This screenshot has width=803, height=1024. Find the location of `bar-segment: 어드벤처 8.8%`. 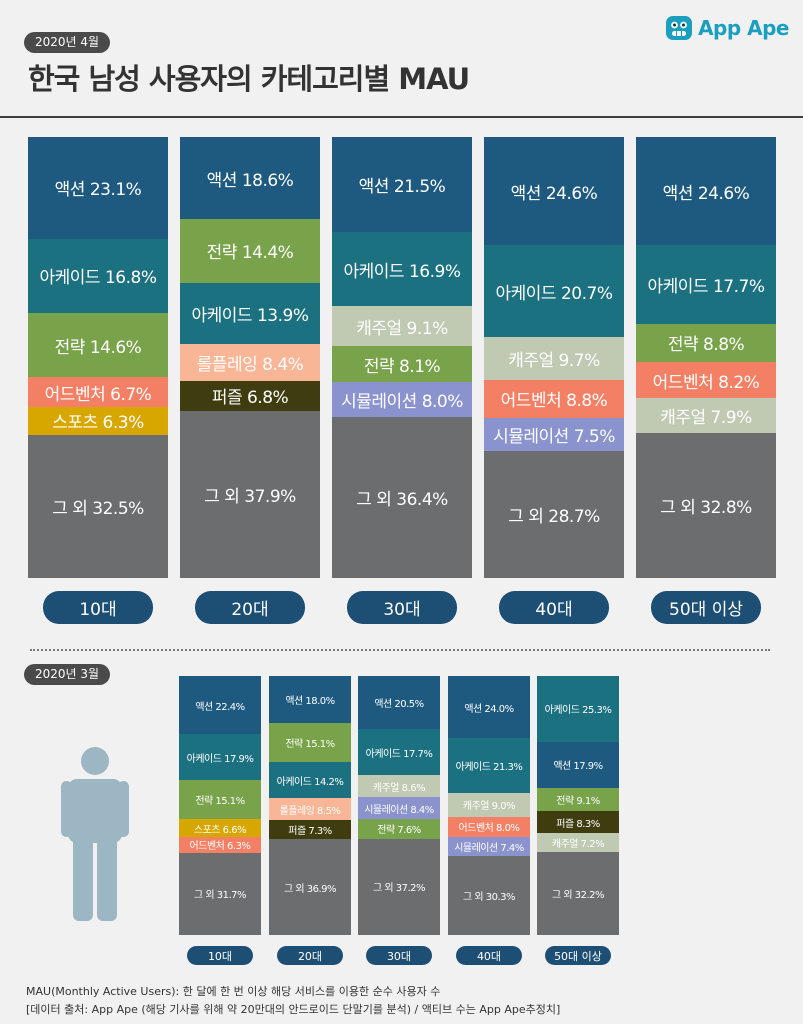

bar-segment: 어드벤처 8.8% is located at coordinates (554, 399).